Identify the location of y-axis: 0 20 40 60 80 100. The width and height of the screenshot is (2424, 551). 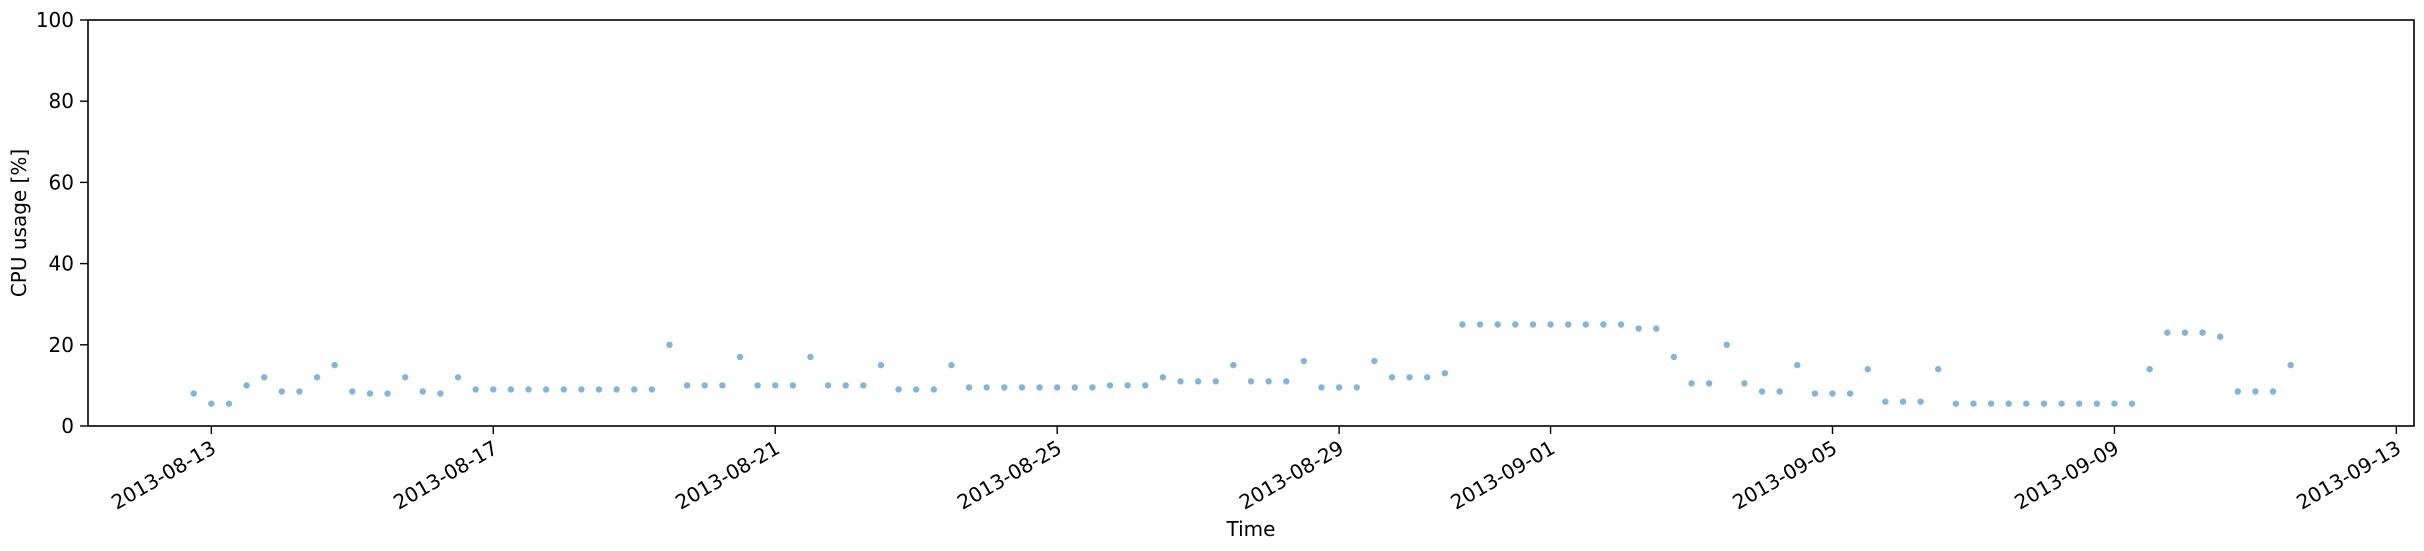
(62, 223).